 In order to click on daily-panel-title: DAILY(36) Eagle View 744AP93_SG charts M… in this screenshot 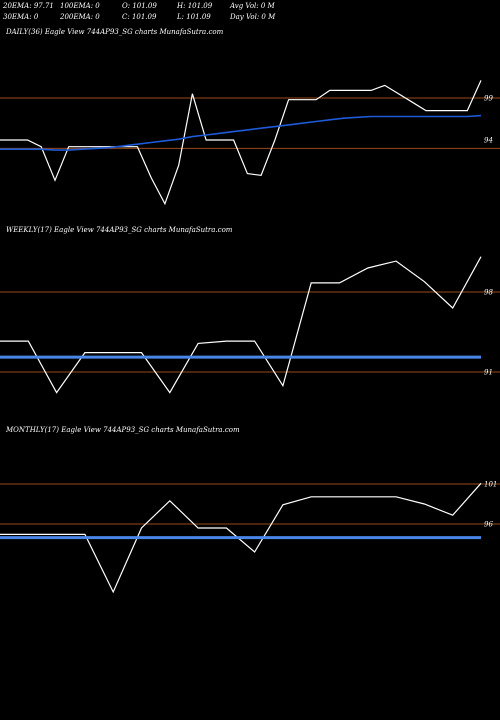, I will do `click(115, 32)`.